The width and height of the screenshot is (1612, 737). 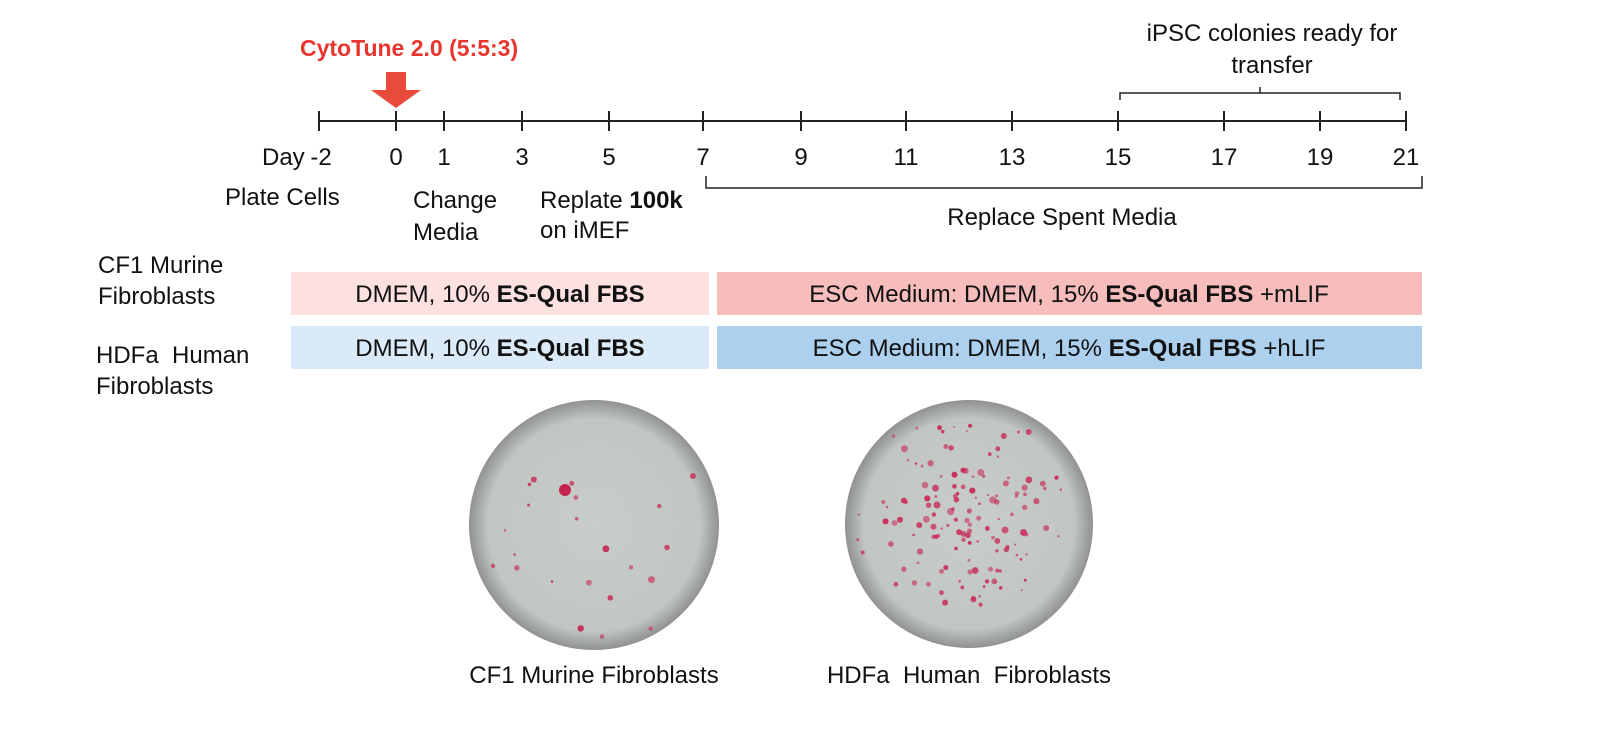 I want to click on step-label: Media, so click(x=446, y=232).